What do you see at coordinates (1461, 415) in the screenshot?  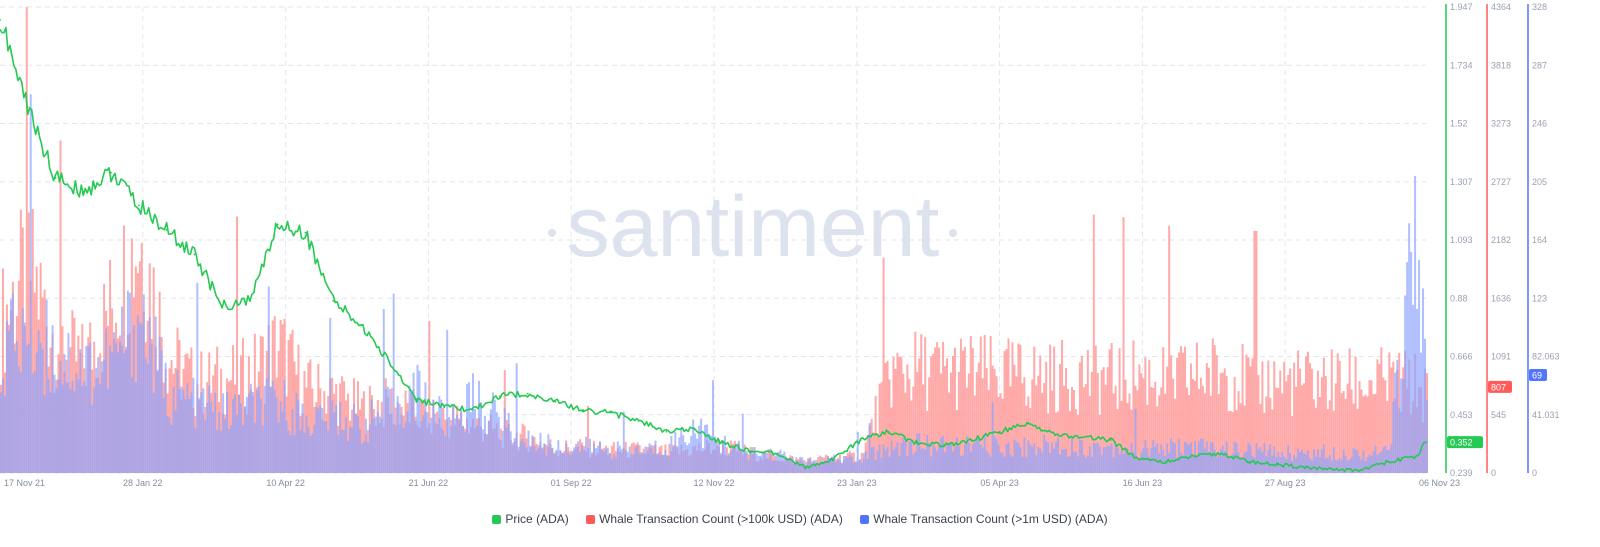 I see `axis-tick-label-price: 0.453` at bounding box center [1461, 415].